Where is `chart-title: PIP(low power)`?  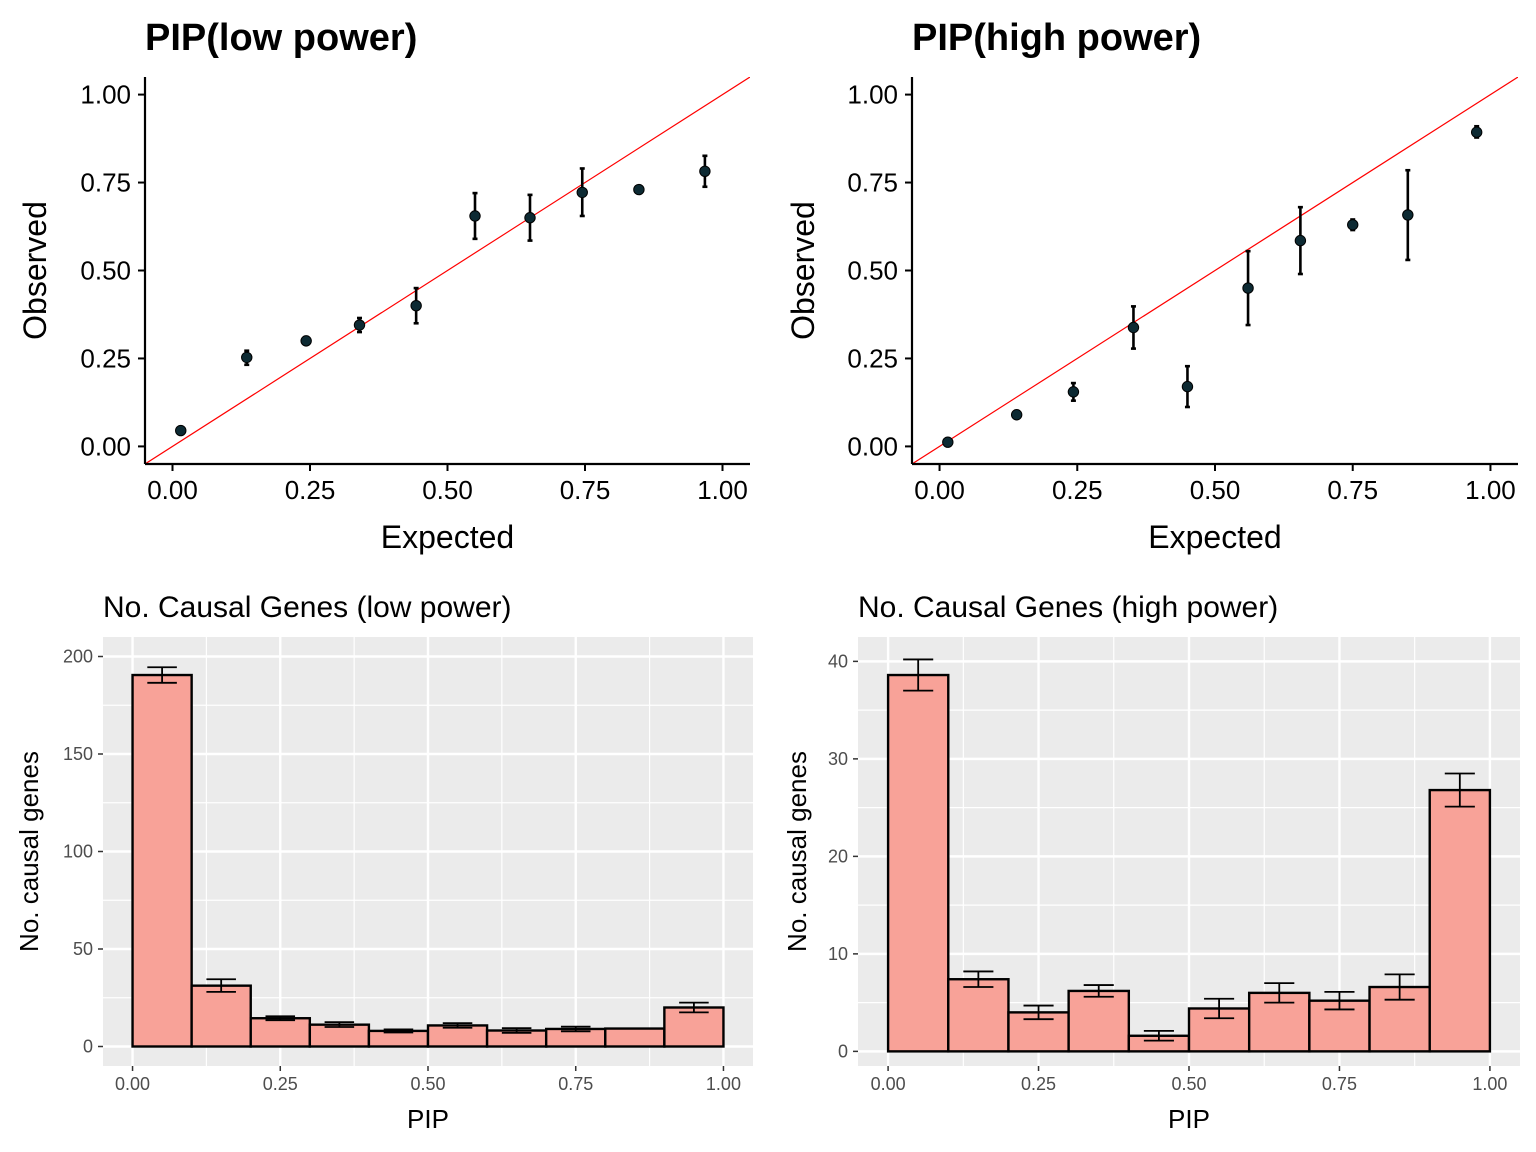
chart-title: PIP(low power) is located at coordinates (281, 38).